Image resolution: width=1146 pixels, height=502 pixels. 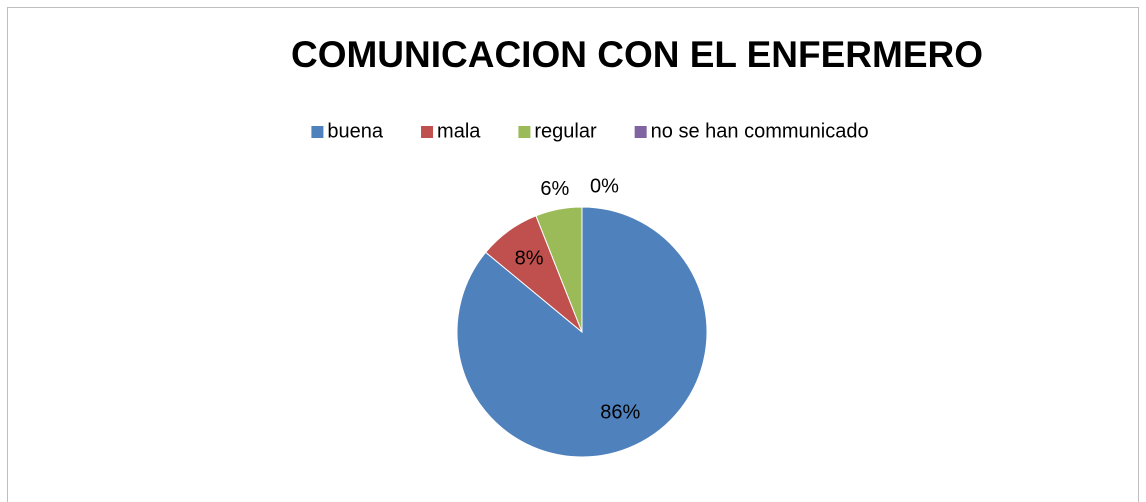 What do you see at coordinates (620, 413) in the screenshot?
I see `data-label: 86%` at bounding box center [620, 413].